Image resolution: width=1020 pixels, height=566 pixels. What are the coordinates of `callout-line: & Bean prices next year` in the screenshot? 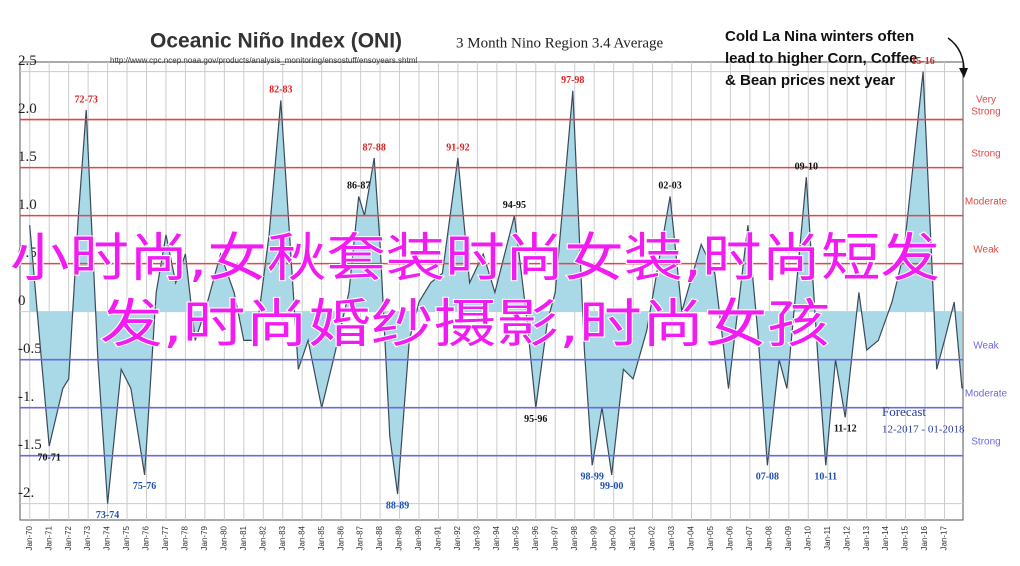 It's located at (810, 80).